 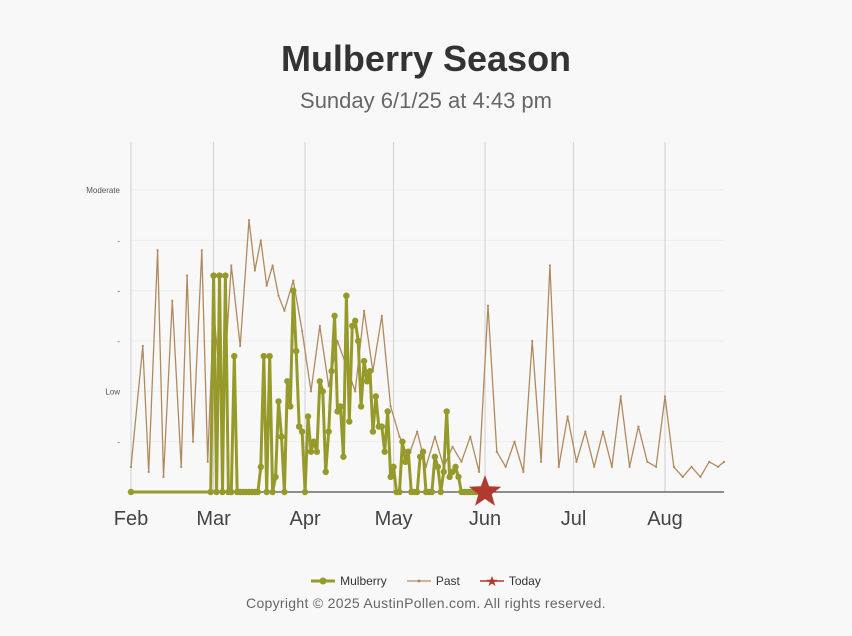 What do you see at coordinates (433, 581) in the screenshot?
I see `legend-item-past: Past` at bounding box center [433, 581].